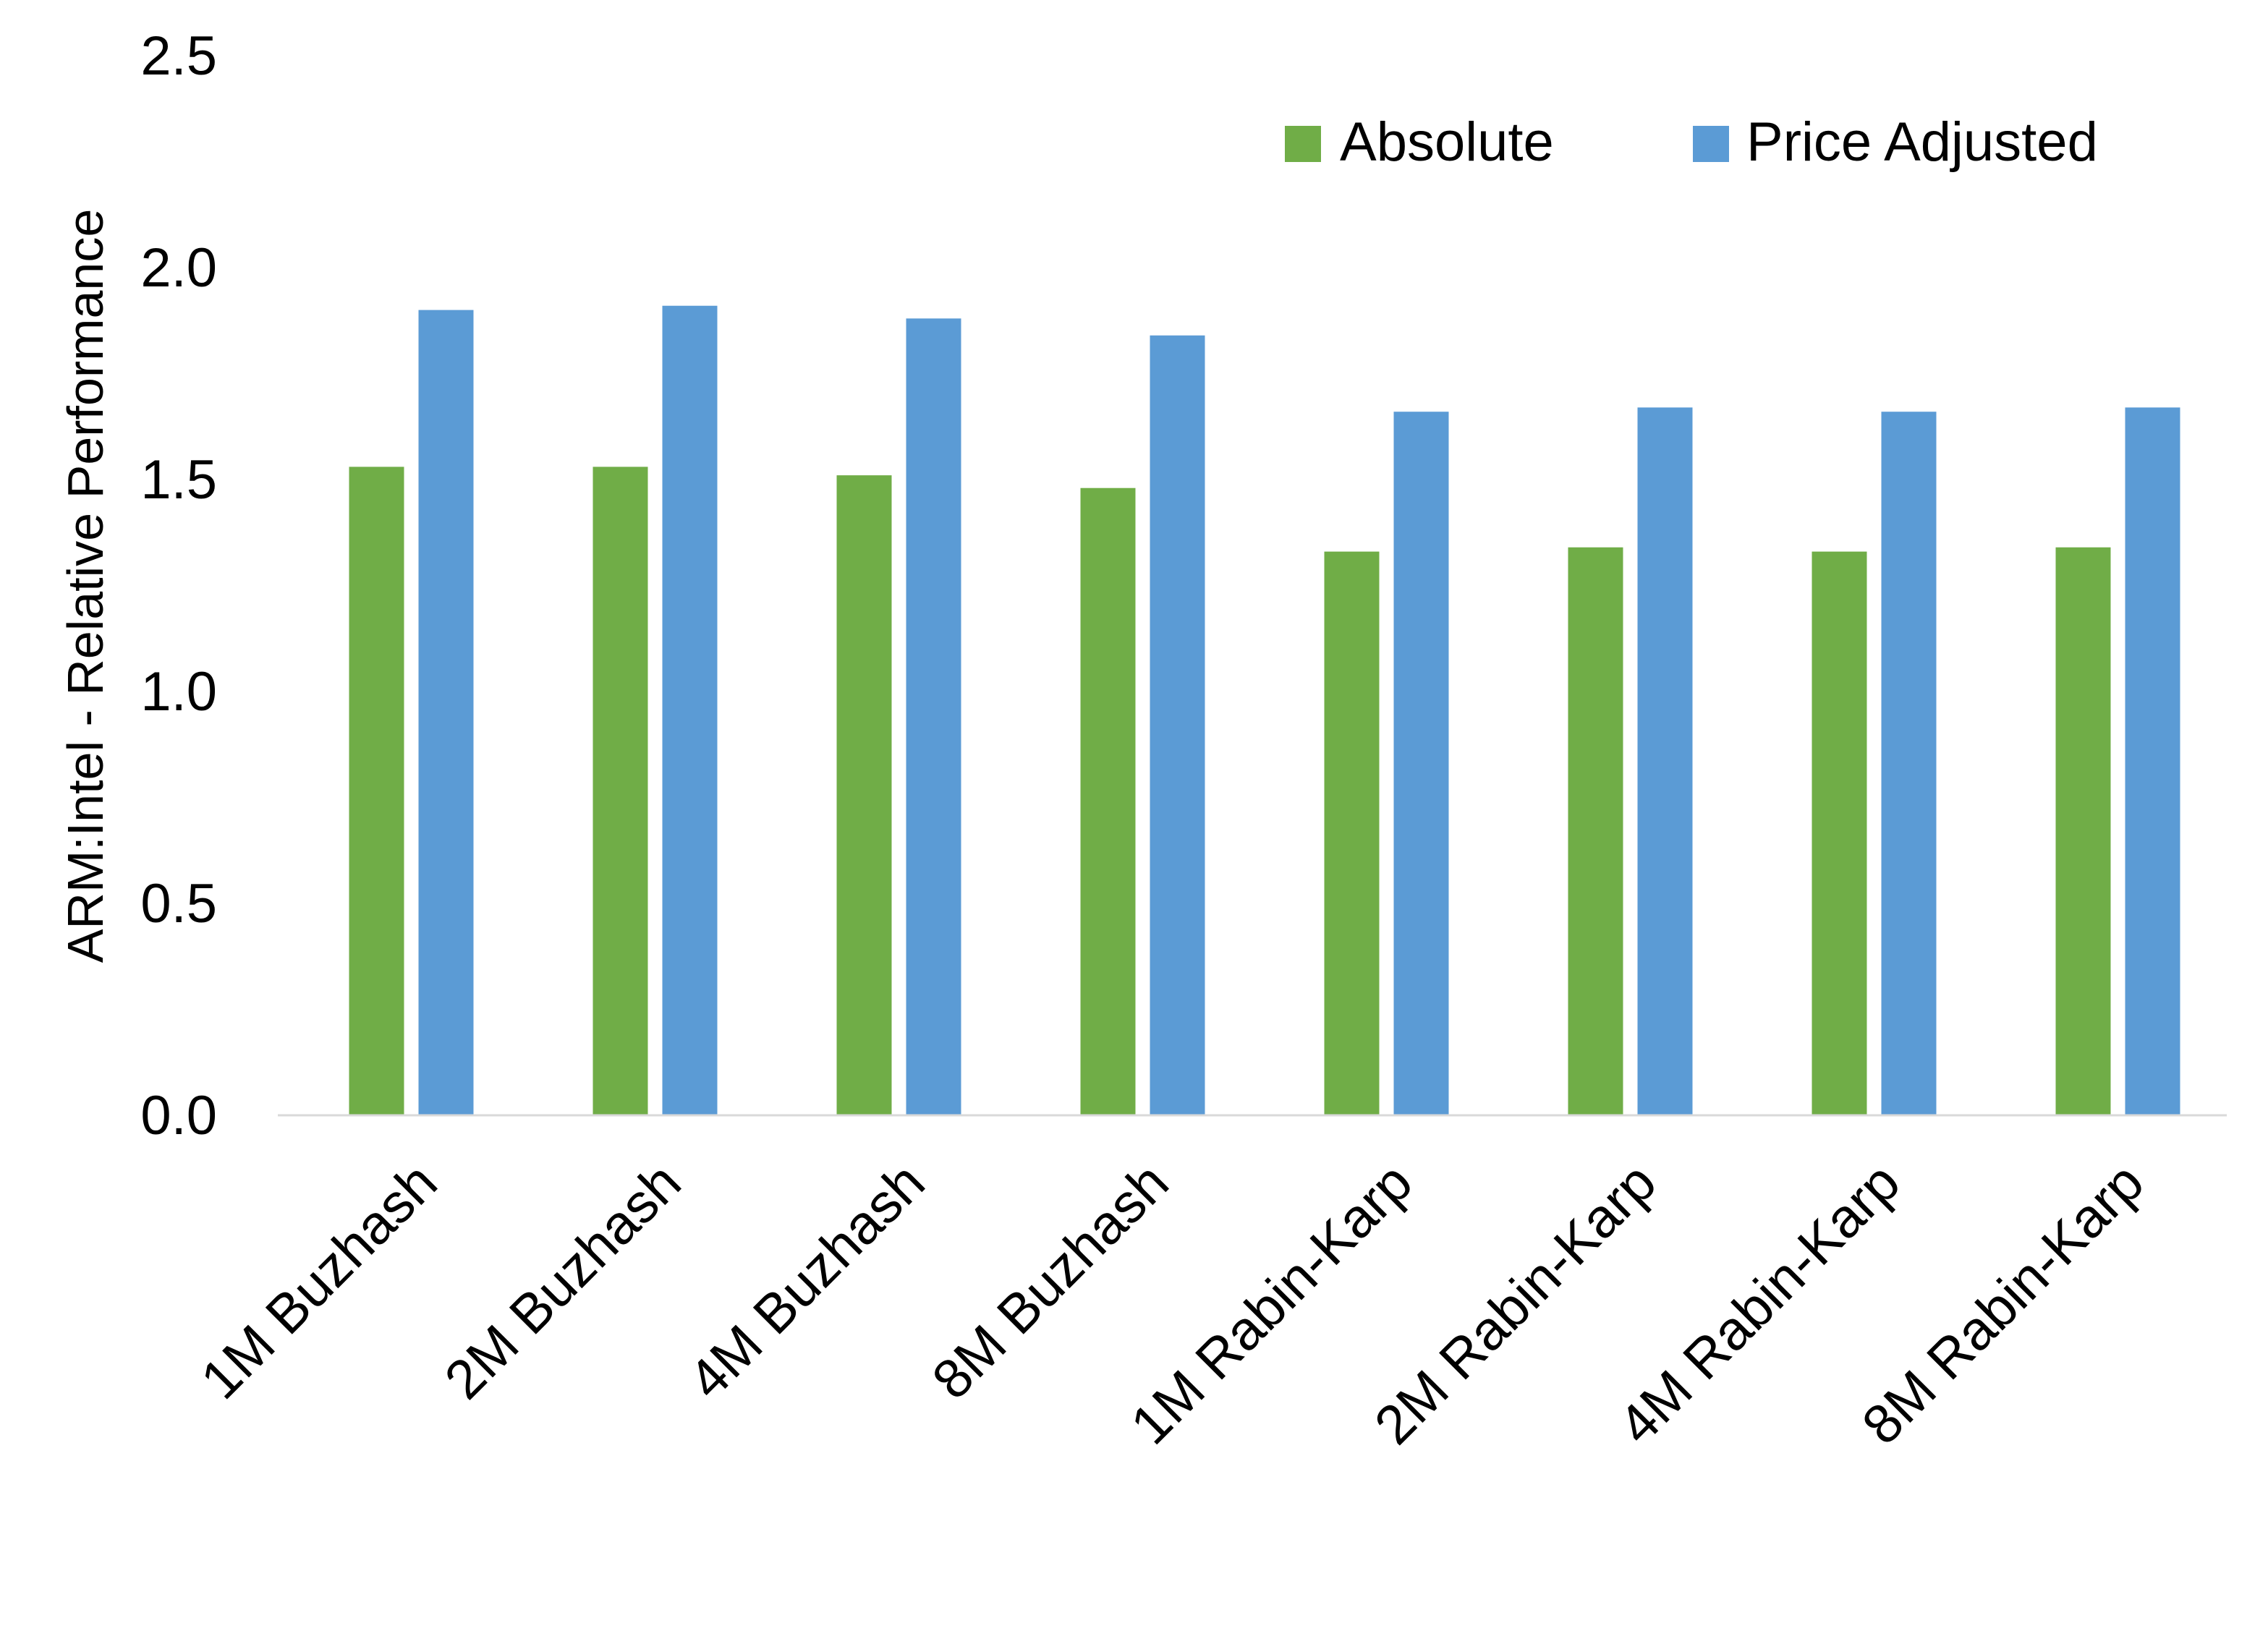  What do you see at coordinates (85, 586) in the screenshot?
I see `y-axis-label: ARM:Intel - Relative Performance` at bounding box center [85, 586].